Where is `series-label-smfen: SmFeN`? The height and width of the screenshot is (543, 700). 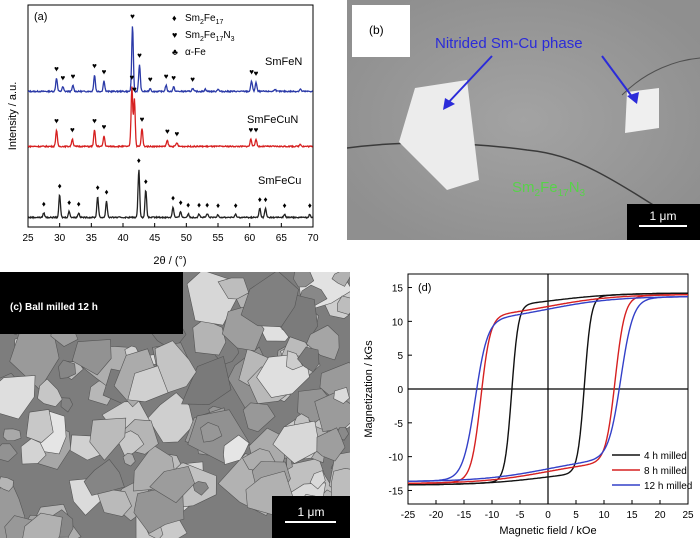 series-label-smfen: SmFeN is located at coordinates (283, 62).